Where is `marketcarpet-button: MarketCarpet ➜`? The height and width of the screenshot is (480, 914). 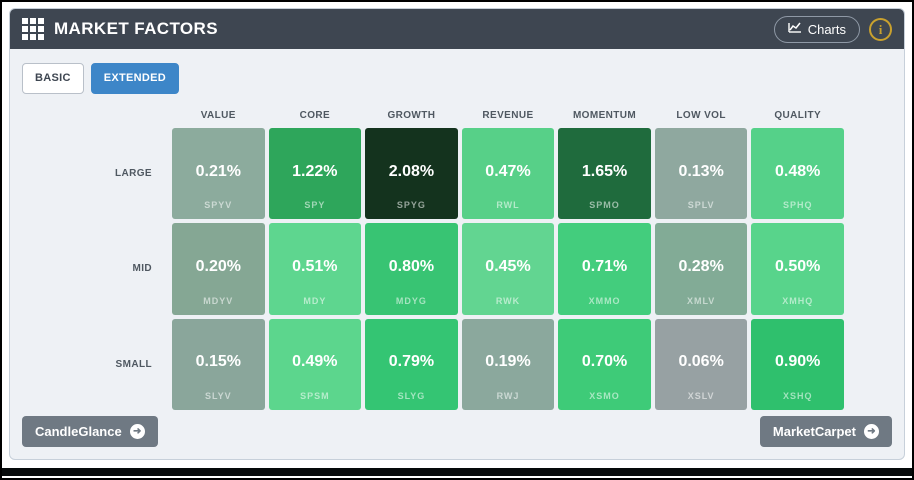
marketcarpet-button: MarketCarpet ➜ is located at coordinates (825, 431).